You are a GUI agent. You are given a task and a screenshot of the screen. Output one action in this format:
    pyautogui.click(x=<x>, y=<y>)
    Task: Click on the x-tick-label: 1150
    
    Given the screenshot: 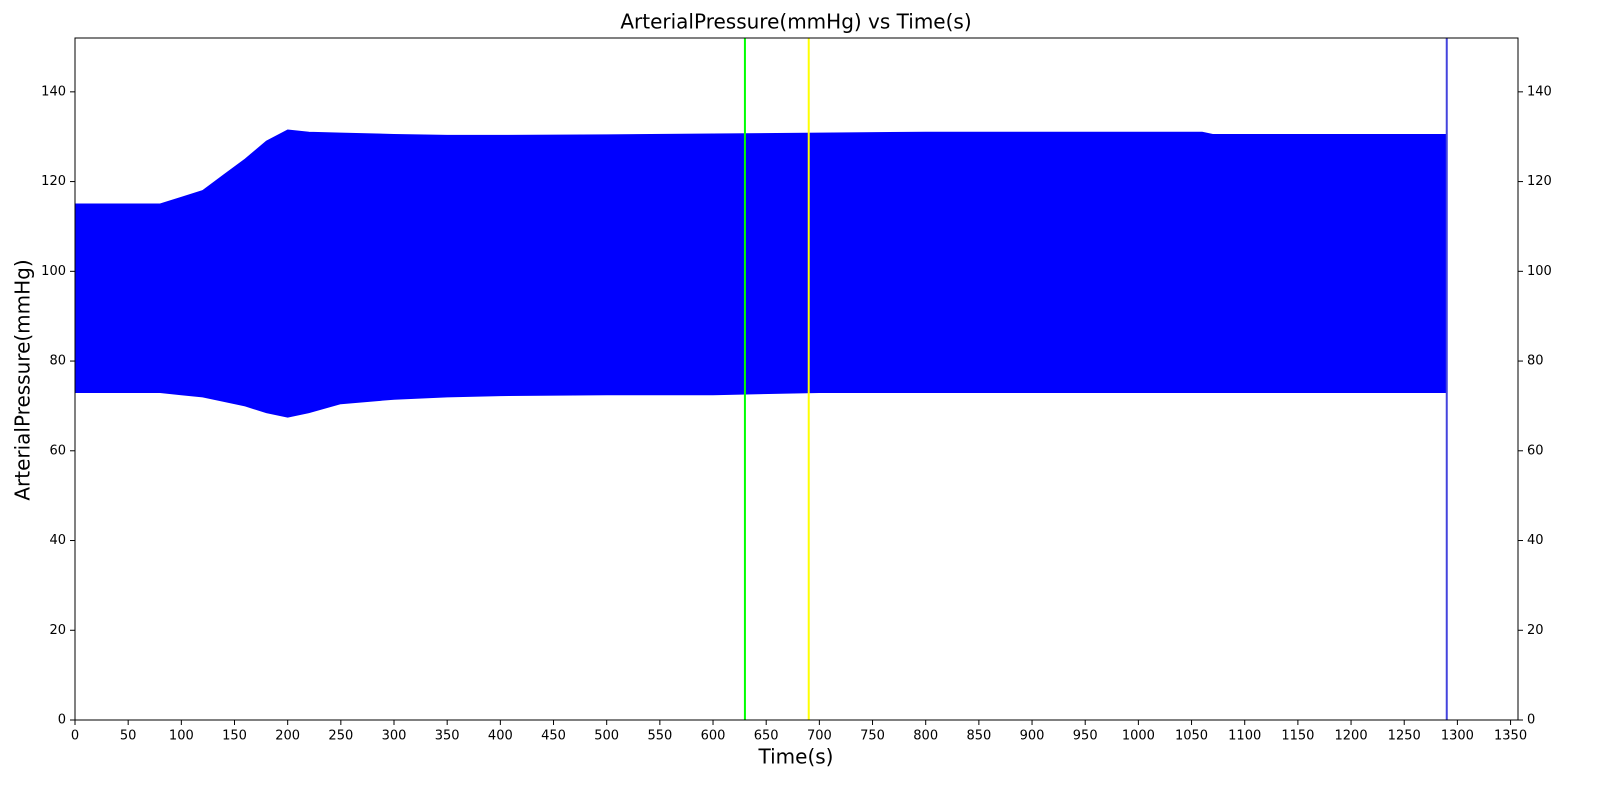 What is the action you would take?
    pyautogui.click(x=1297, y=736)
    